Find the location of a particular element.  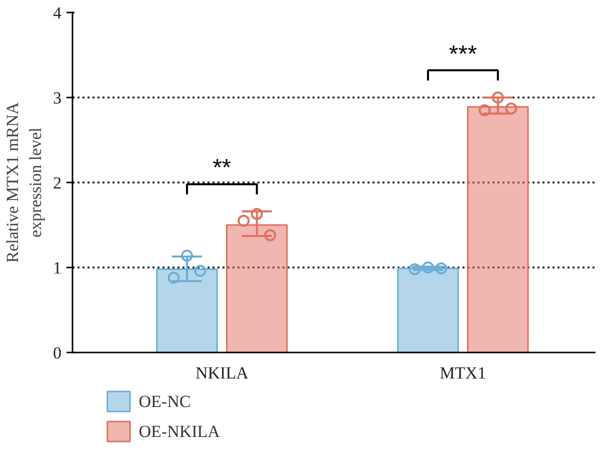

annotation: *** is located at coordinates (462, 54).